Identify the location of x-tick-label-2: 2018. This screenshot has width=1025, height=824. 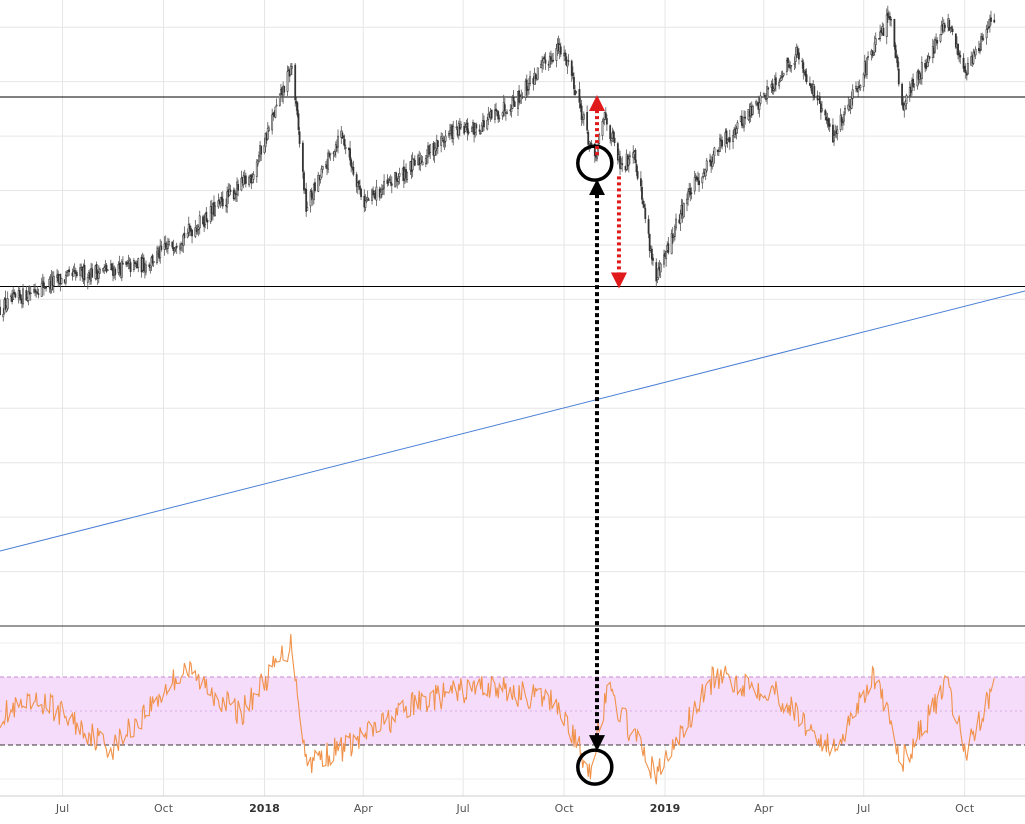
(264, 808).